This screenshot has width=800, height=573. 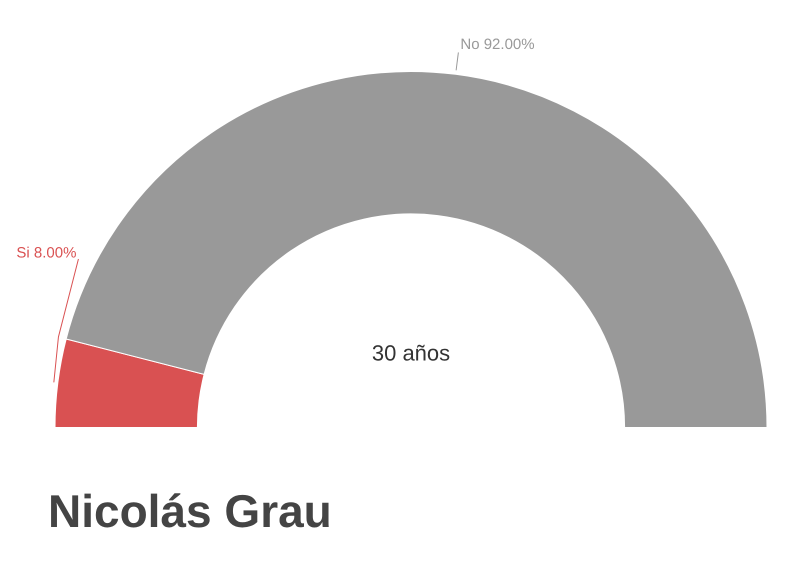 I want to click on text: 30 años, so click(x=411, y=353).